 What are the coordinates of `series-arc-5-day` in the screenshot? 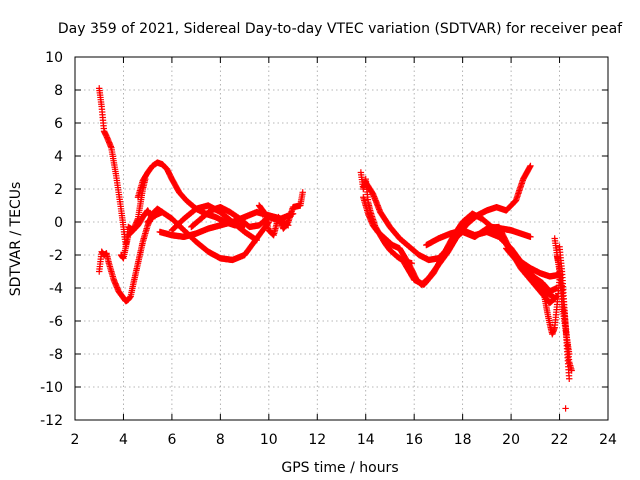 It's located at (208, 236).